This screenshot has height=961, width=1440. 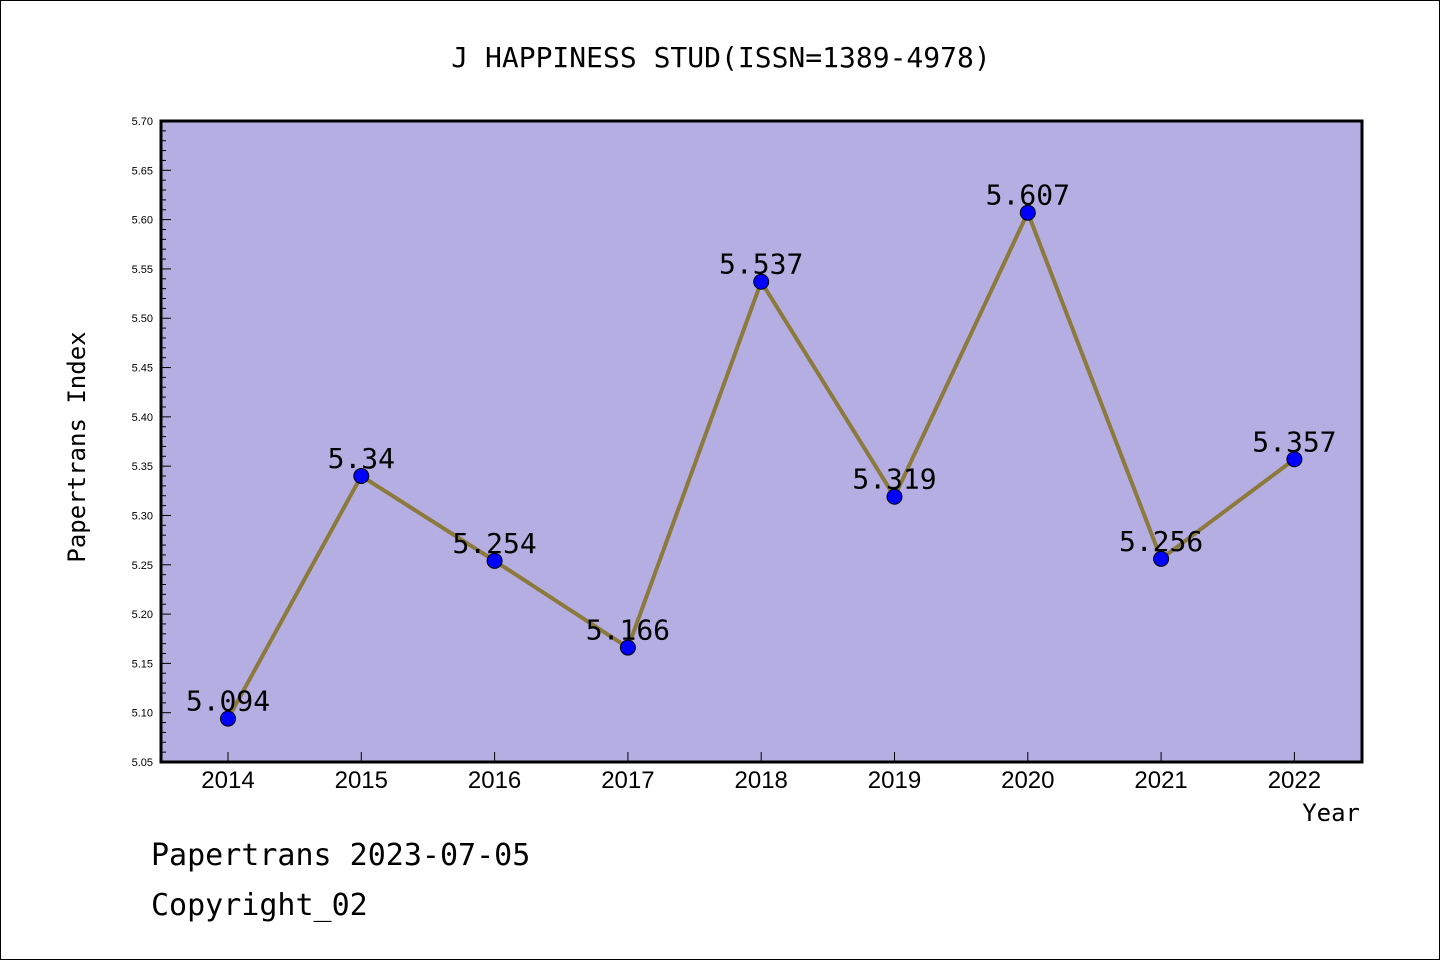 What do you see at coordinates (361, 780) in the screenshot?
I see `x-tick-label: 2015` at bounding box center [361, 780].